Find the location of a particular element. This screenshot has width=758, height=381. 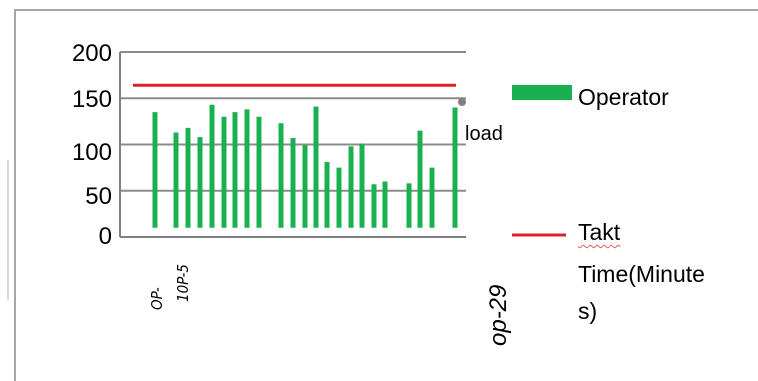

y-tick-labels: 200 150 100 50 0 is located at coordinates (92, 145).